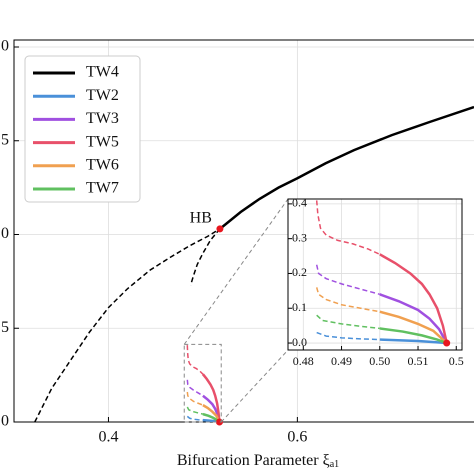  What do you see at coordinates (299, 307) in the screenshot?
I see `y-tick-label: 0.1` at bounding box center [299, 307].